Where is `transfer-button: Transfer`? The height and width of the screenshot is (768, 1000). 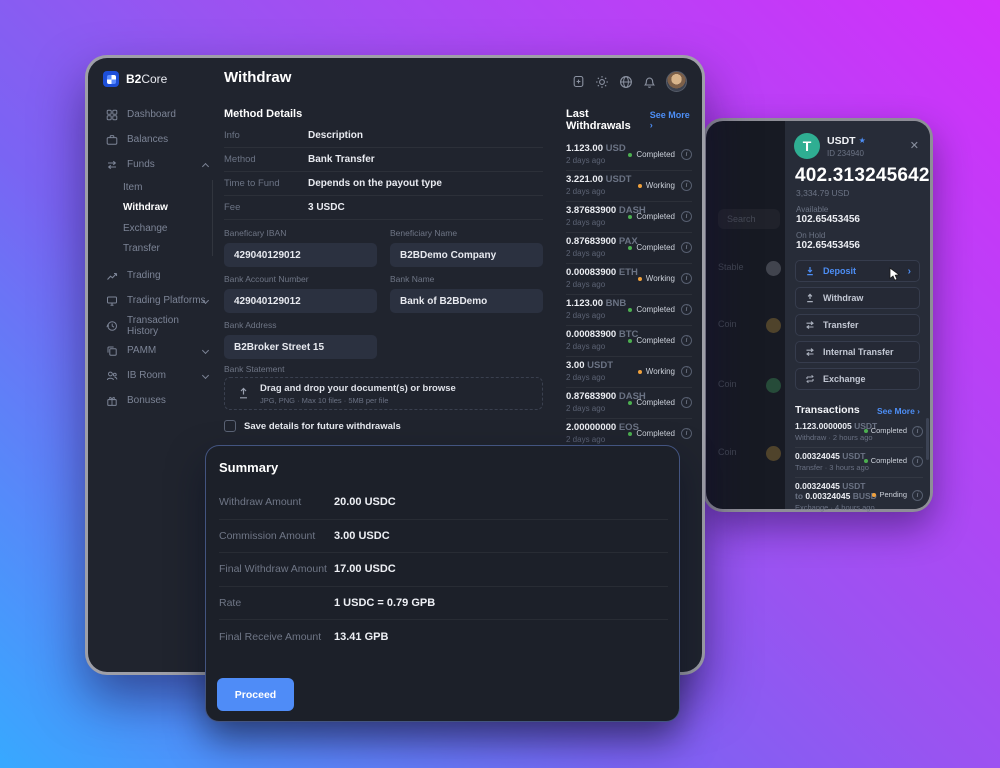 transfer-button: Transfer is located at coordinates (857, 325).